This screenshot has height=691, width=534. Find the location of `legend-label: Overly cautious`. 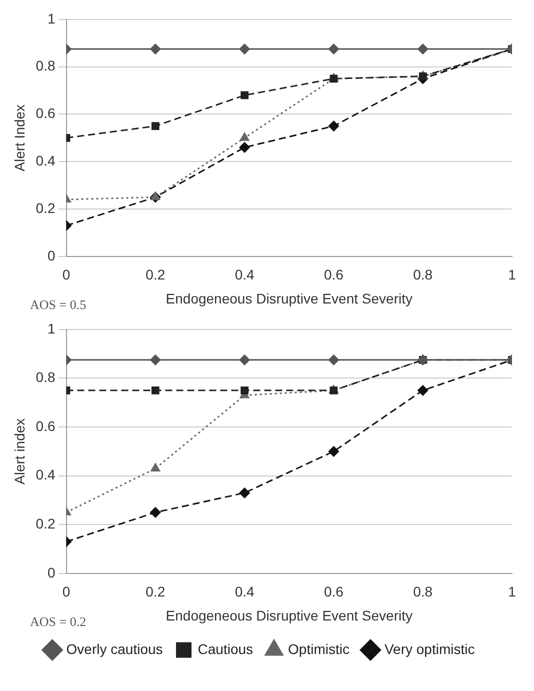

legend-label: Overly cautious is located at coordinates (114, 648).